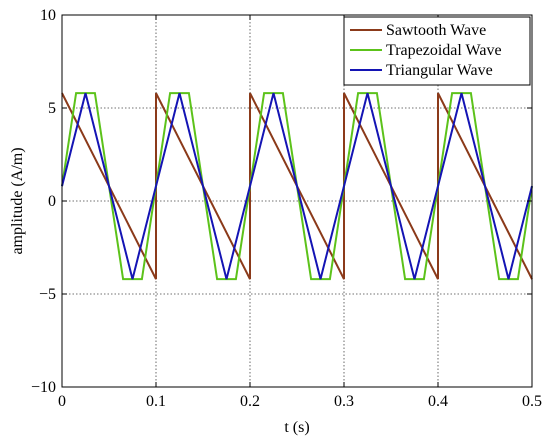 The image size is (550, 442). What do you see at coordinates (436, 30) in the screenshot?
I see `legend-label: Sawtooth Wave` at bounding box center [436, 30].